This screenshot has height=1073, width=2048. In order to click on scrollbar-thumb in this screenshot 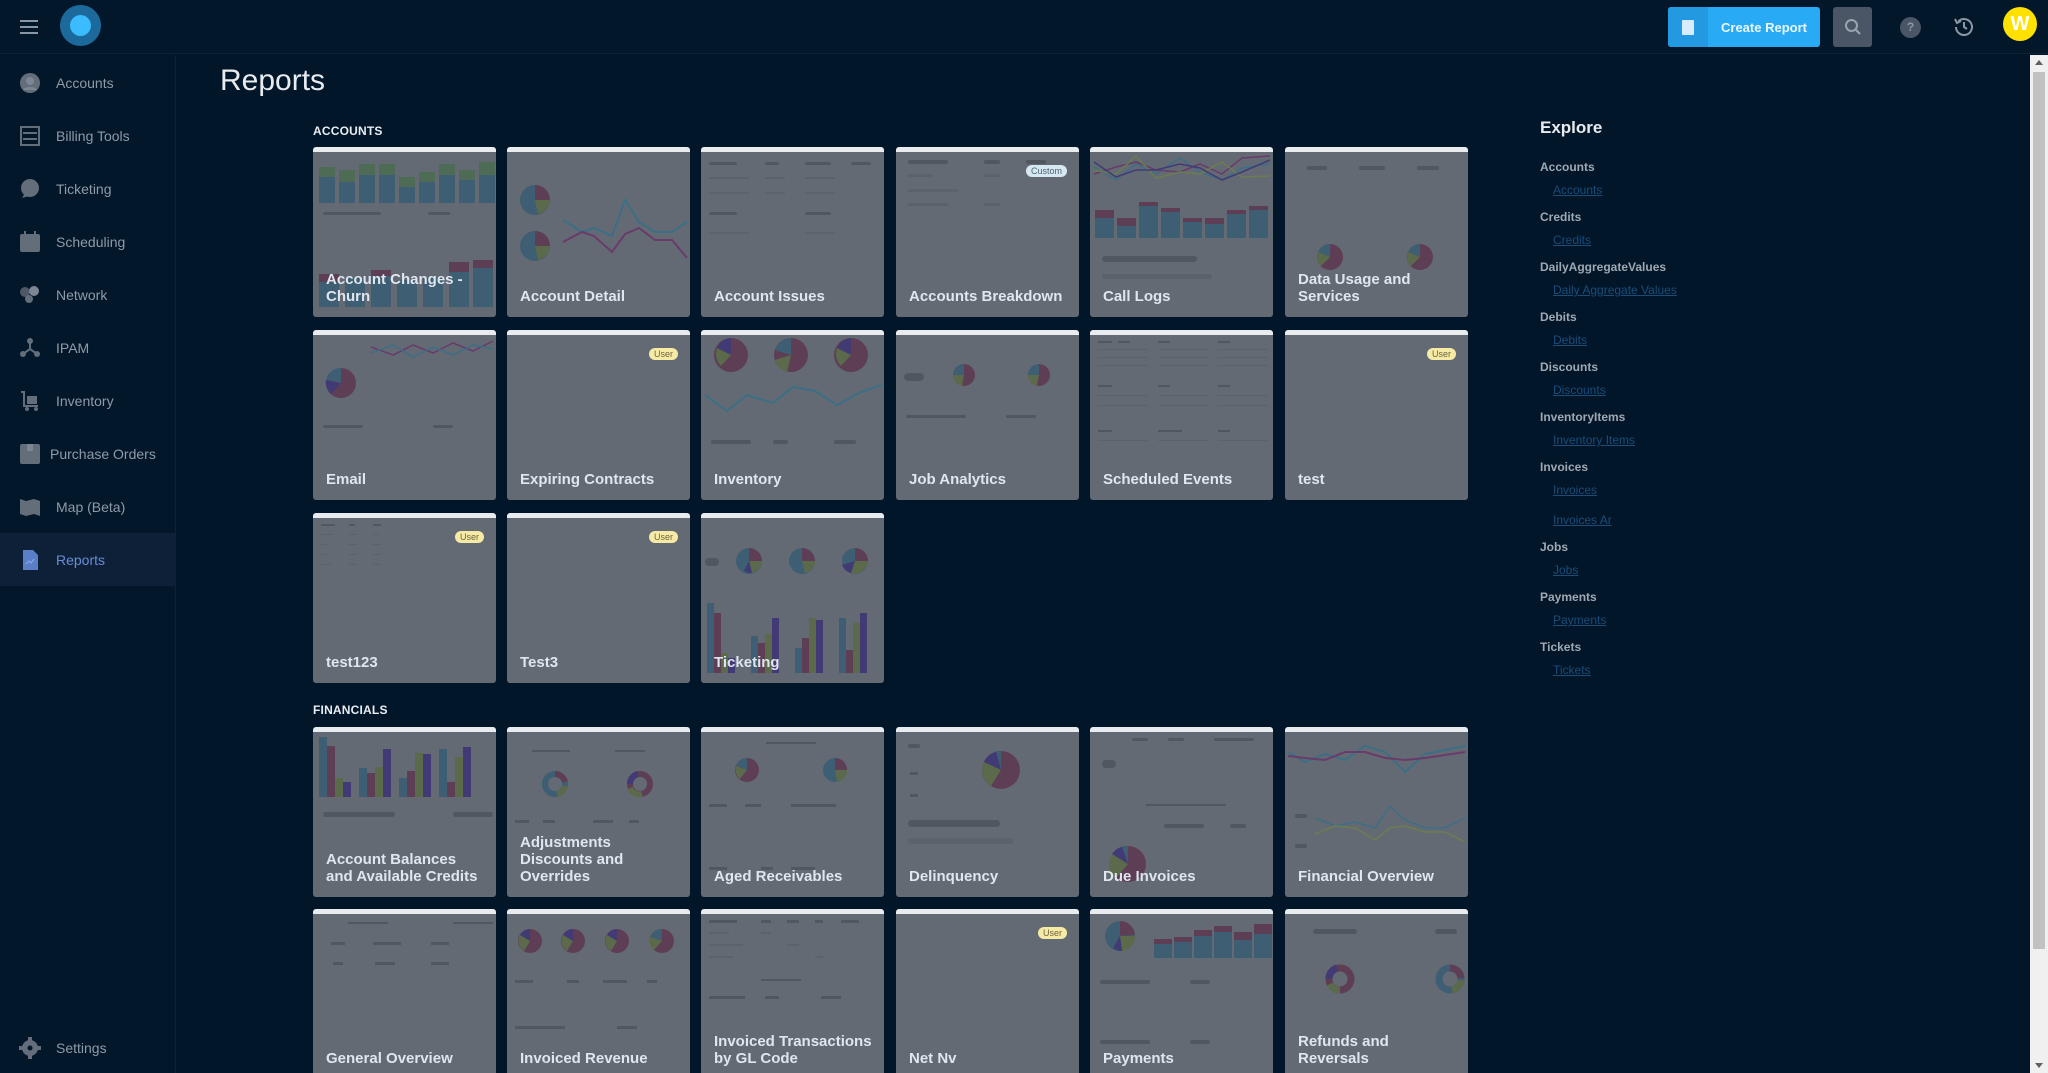, I will do `click(2039, 510)`.